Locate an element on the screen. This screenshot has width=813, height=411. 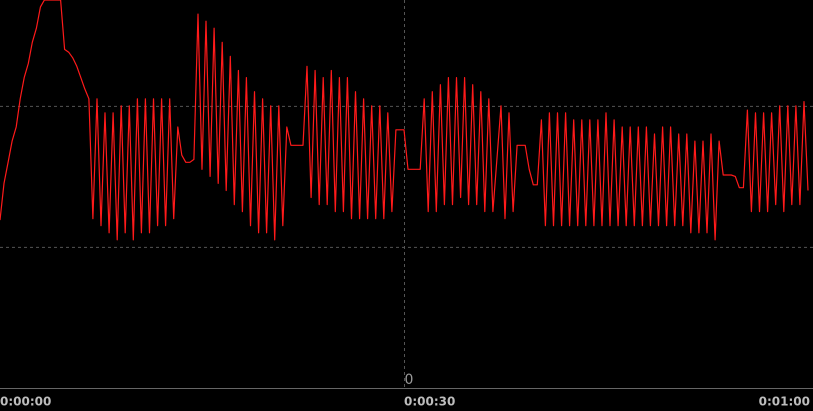
x-tick-label: 0:01:00 is located at coordinates (784, 402).